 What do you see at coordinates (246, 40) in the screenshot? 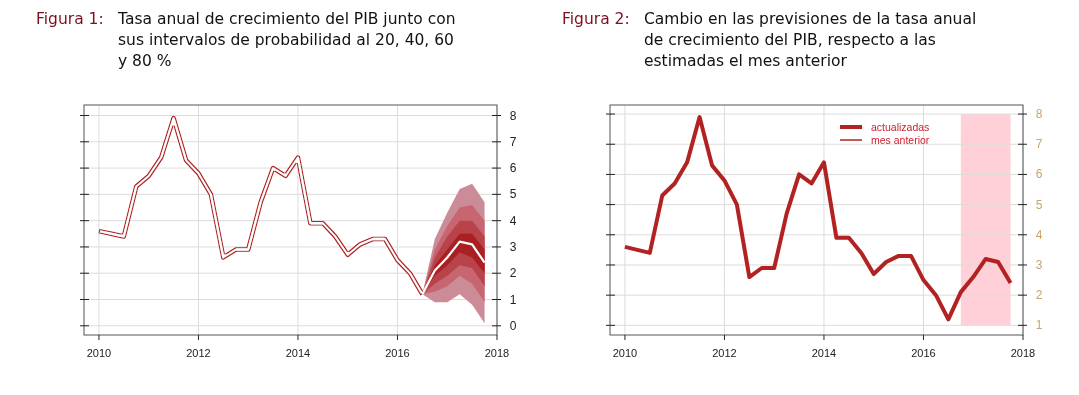
I see `chart-title: Figura 1: Tasa anual de crecimiento del PIB junto con sus intervalos de probabilidad al 20, 40, 60 y 80 %` at bounding box center [246, 40].